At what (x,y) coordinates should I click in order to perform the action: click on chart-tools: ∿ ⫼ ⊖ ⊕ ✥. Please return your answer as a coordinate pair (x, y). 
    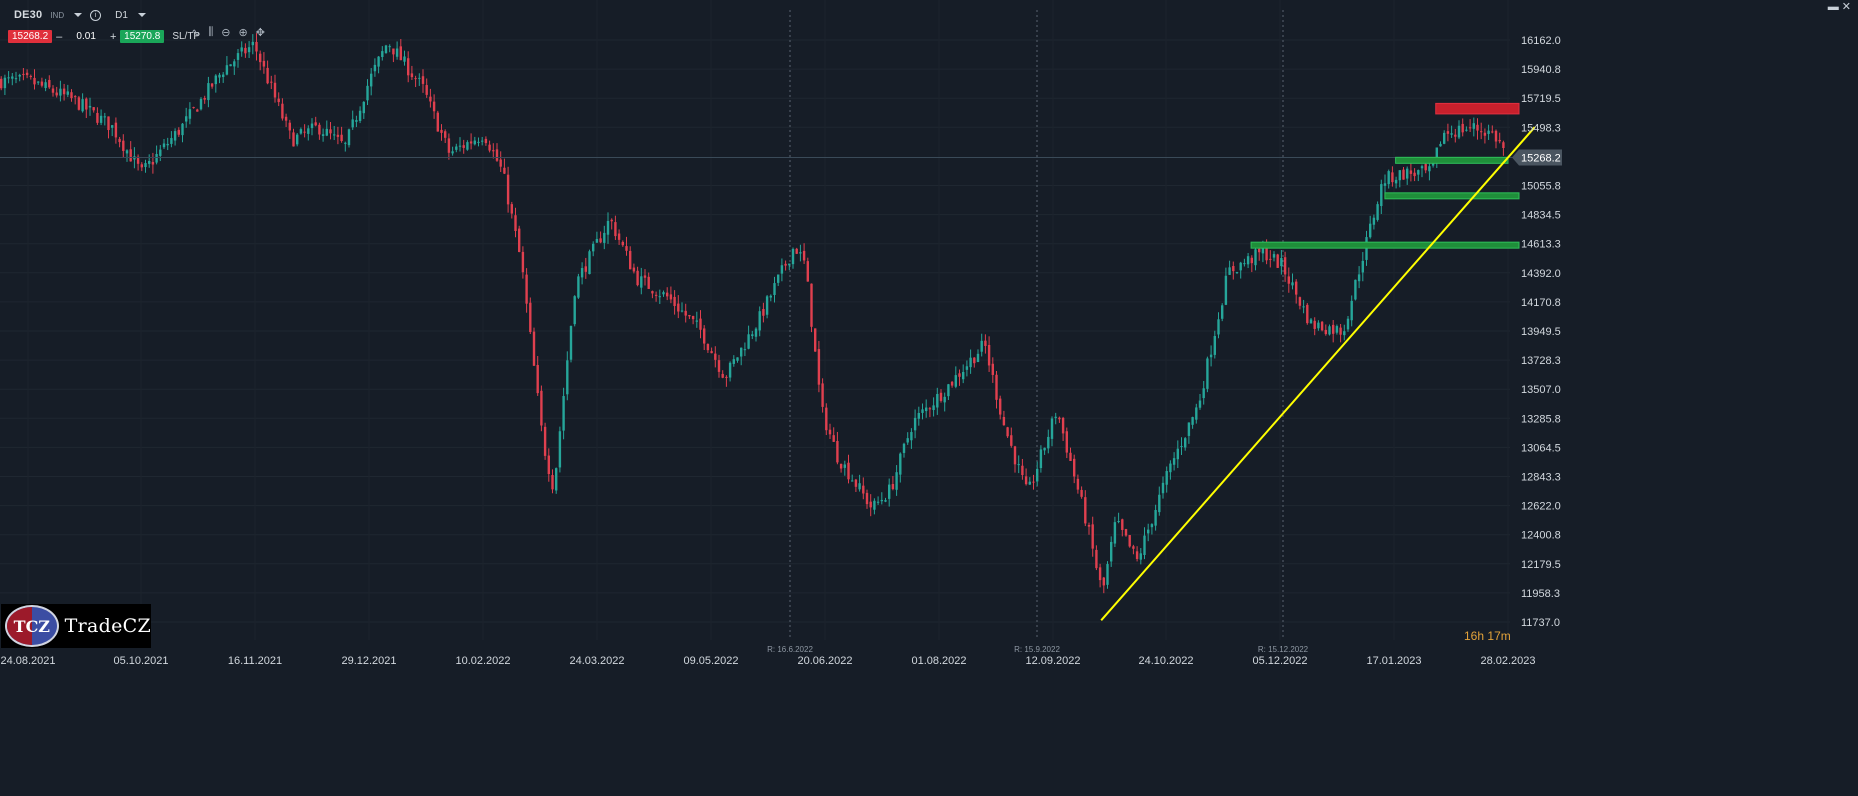
    Looking at the image, I should click on (228, 32).